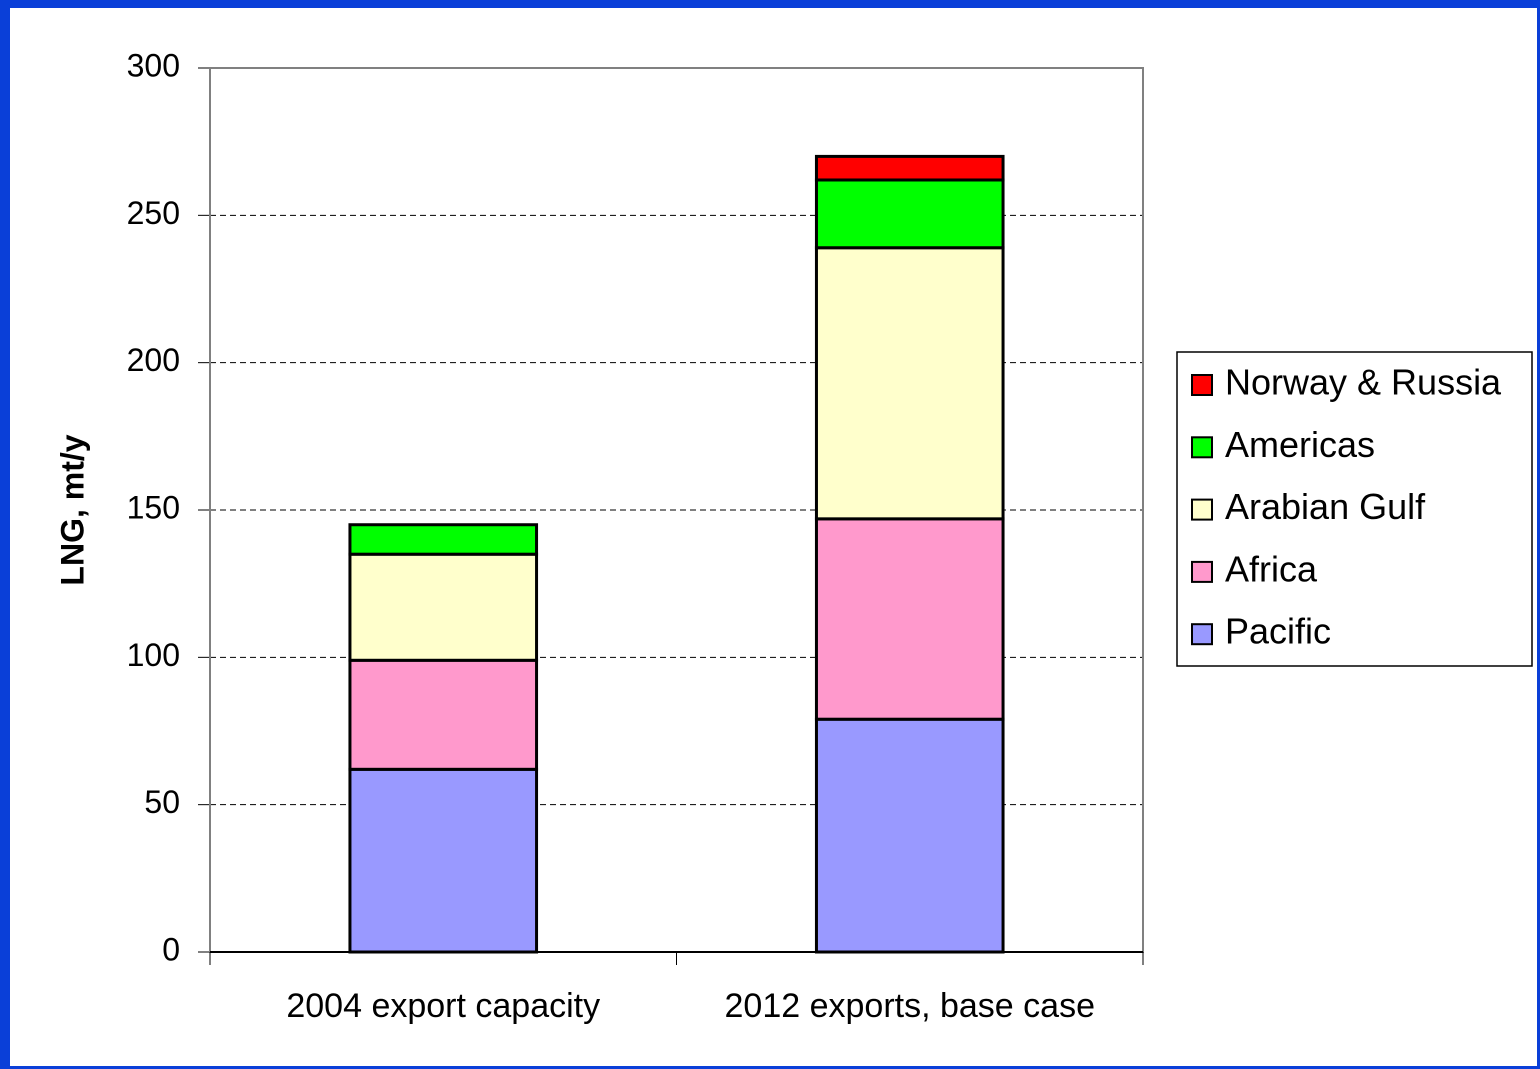  Describe the element at coordinates (153, 65) in the screenshot. I see `y-tick-label: 300` at that location.